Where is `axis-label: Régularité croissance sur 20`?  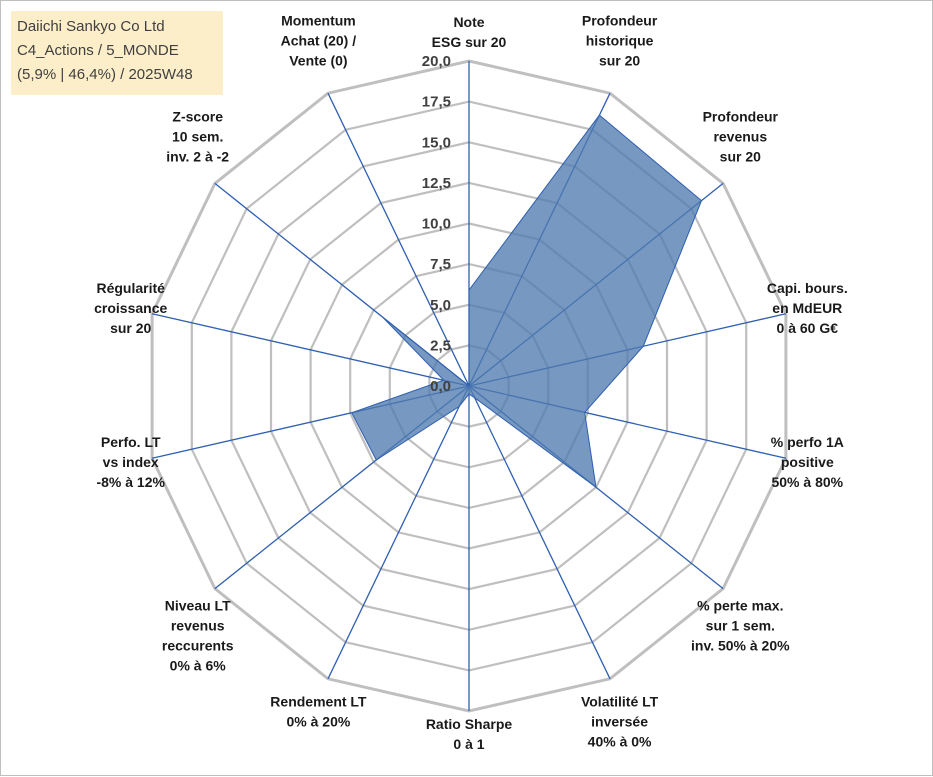
axis-label: Régularité croissance sur 20 is located at coordinates (130, 308).